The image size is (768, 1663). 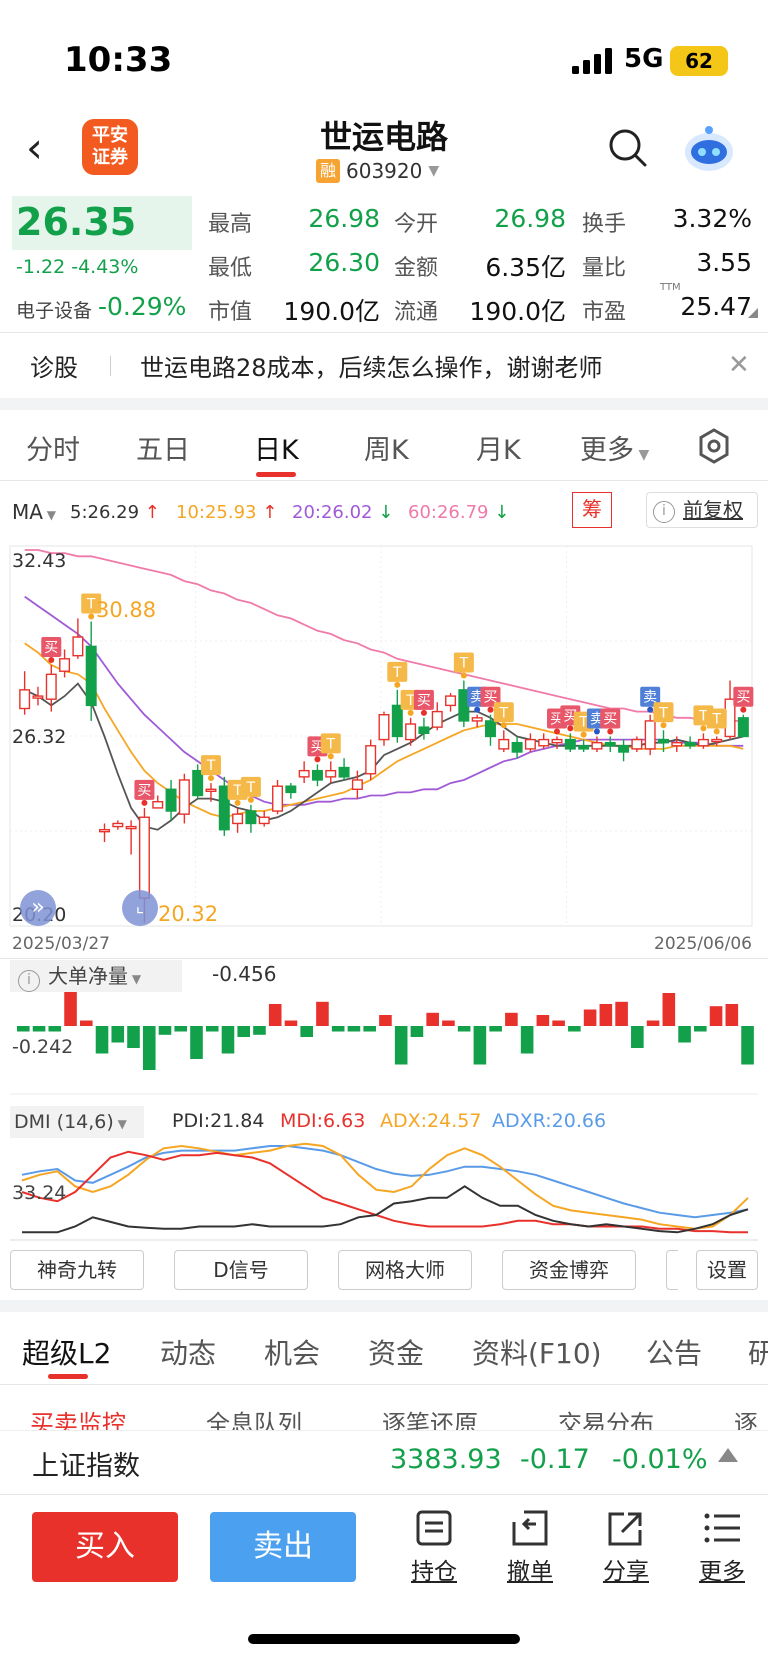 I want to click on tab-weekly-k: 周K, so click(x=386, y=450).